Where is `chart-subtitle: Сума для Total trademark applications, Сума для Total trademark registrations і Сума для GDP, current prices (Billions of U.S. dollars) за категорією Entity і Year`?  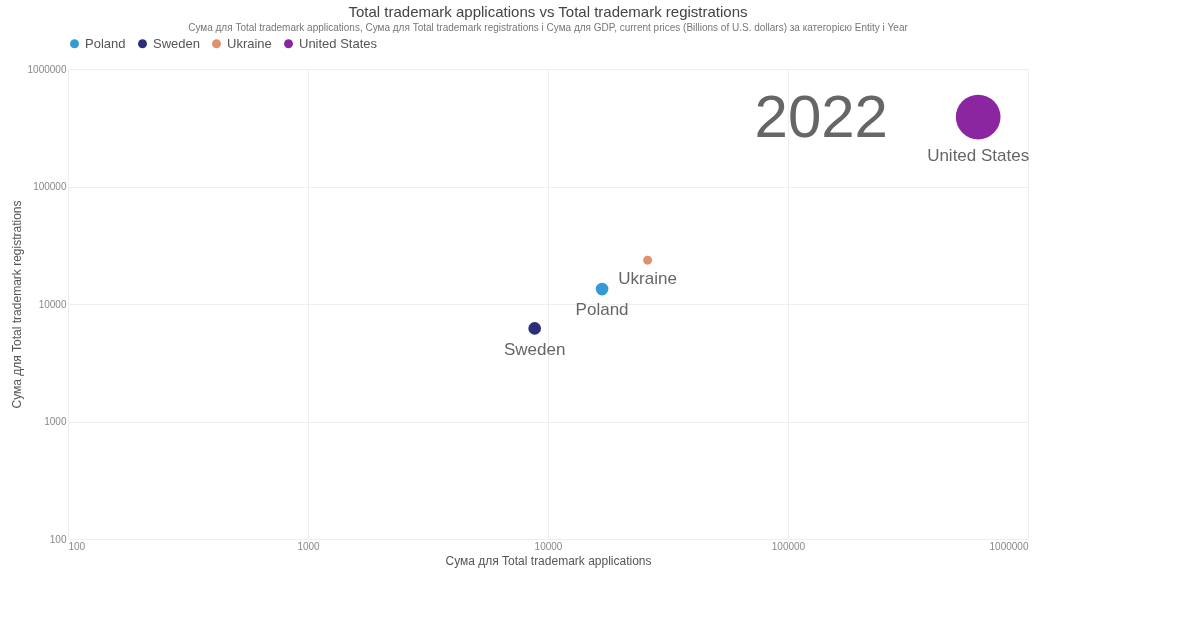 chart-subtitle: Сума для Total trademark applications, Сума для Total trademark registrations і Сума для GDP, current prices (Billions of U.S. dollars) за категорією Entity і Year is located at coordinates (548, 27).